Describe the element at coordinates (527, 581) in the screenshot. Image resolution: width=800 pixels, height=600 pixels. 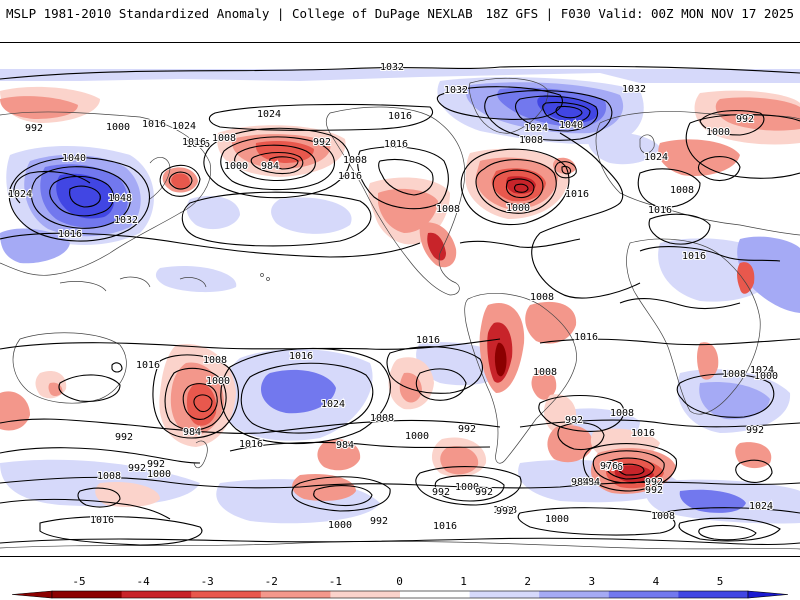
I see `colorbar-tick-label: 2` at that location.